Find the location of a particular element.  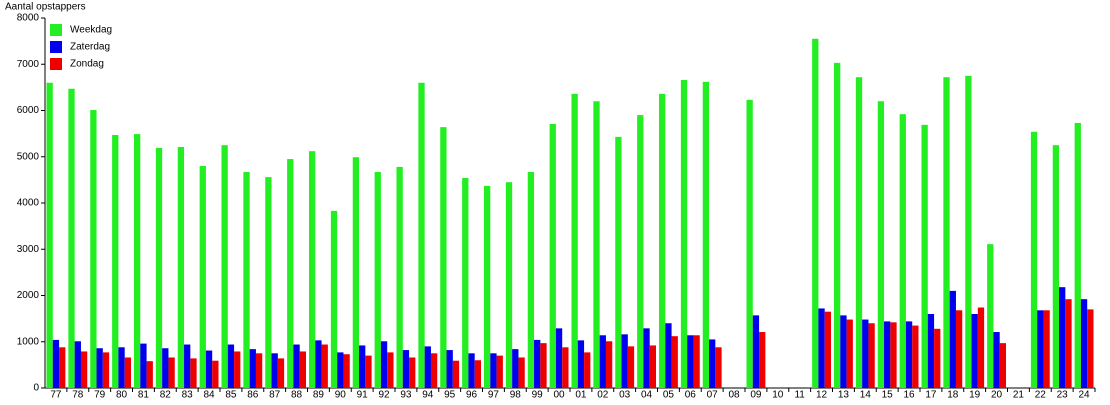

x-tick-label: 01 is located at coordinates (581, 395).